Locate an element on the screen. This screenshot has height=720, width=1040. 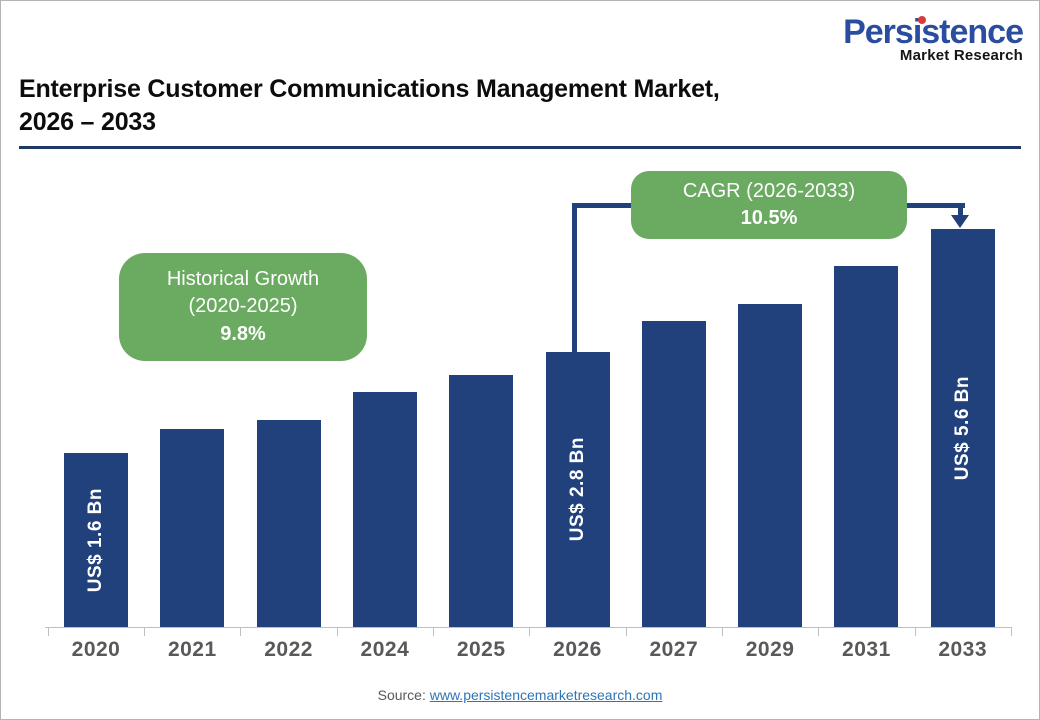
title-divider is located at coordinates (520, 147).